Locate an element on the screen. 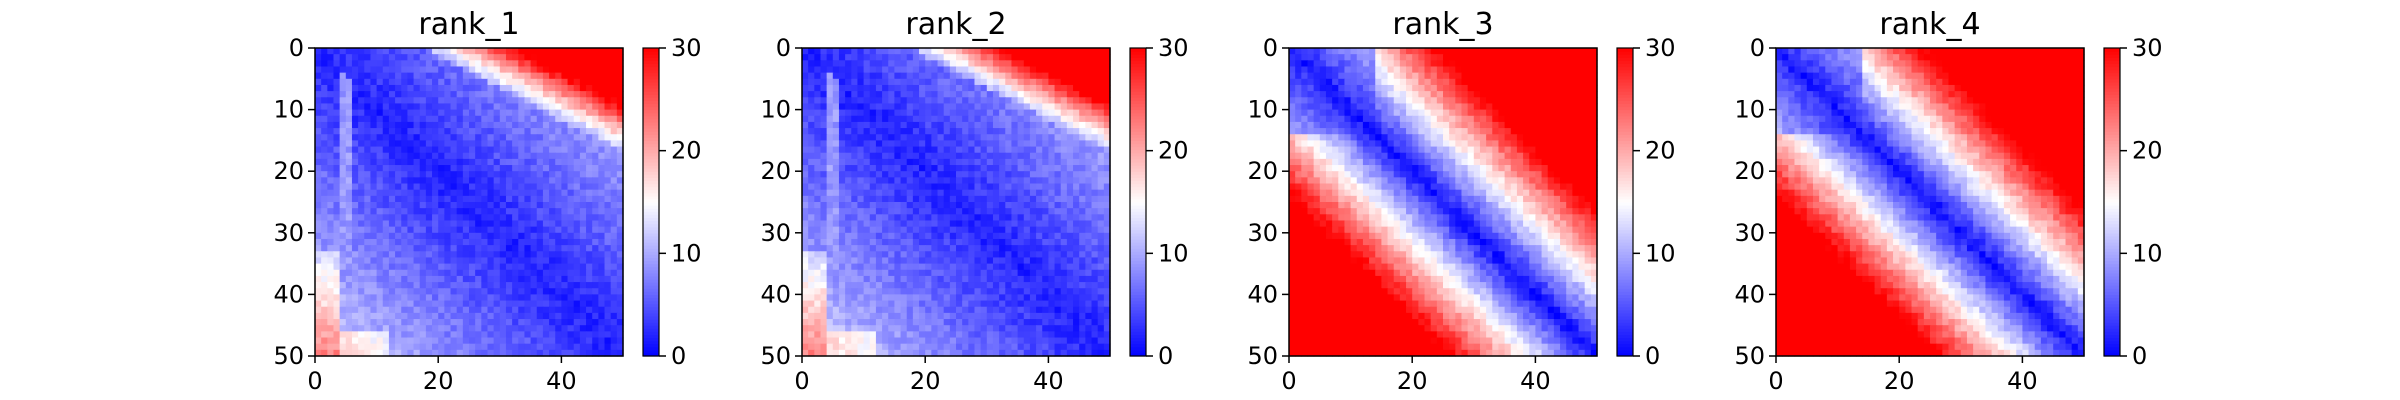 The image size is (2400, 400). colorbar-segment is located at coordinates (651, 53).